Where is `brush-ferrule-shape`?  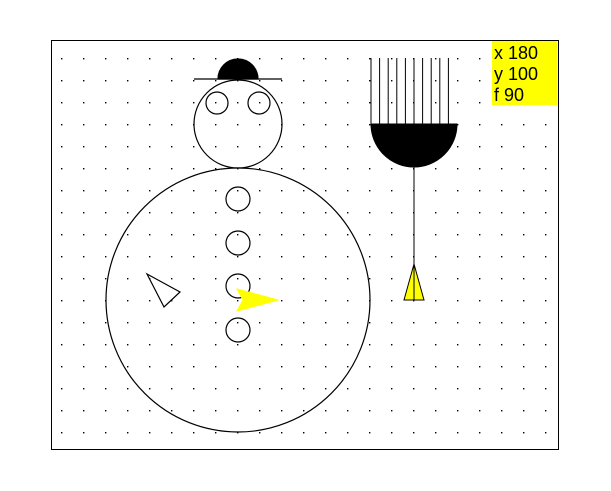 brush-ferrule-shape is located at coordinates (414, 145).